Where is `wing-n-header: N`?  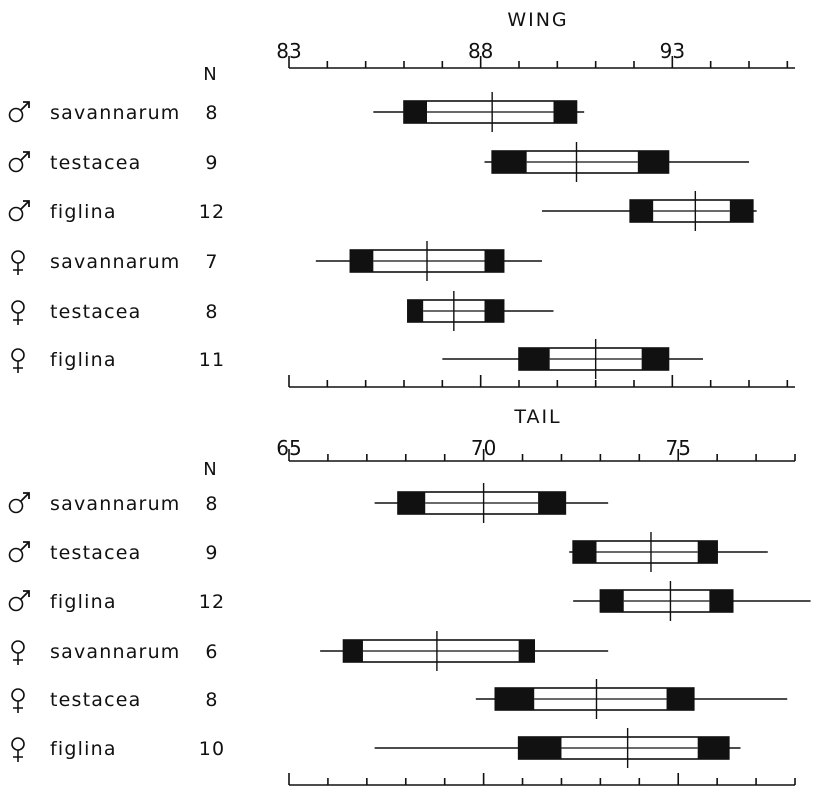
wing-n-header: N is located at coordinates (209, 74).